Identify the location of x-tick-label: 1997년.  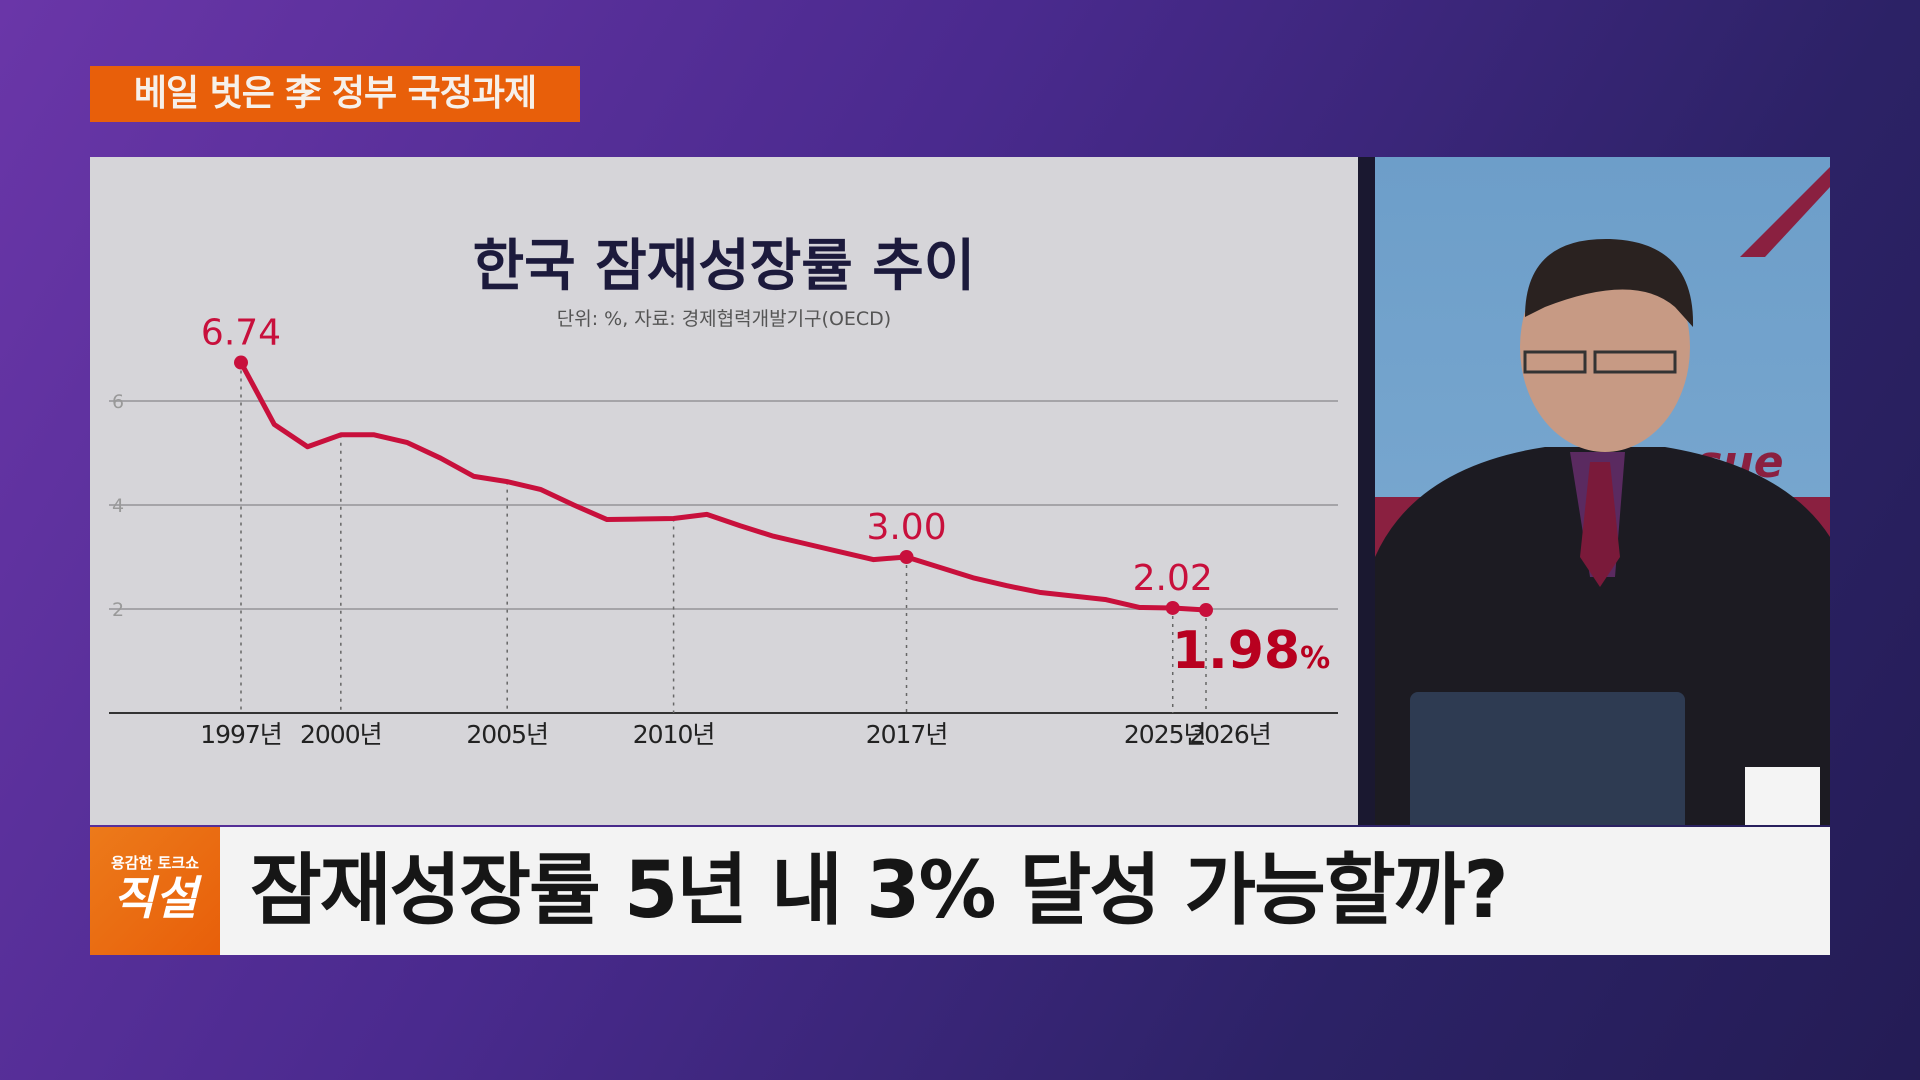
(241, 734).